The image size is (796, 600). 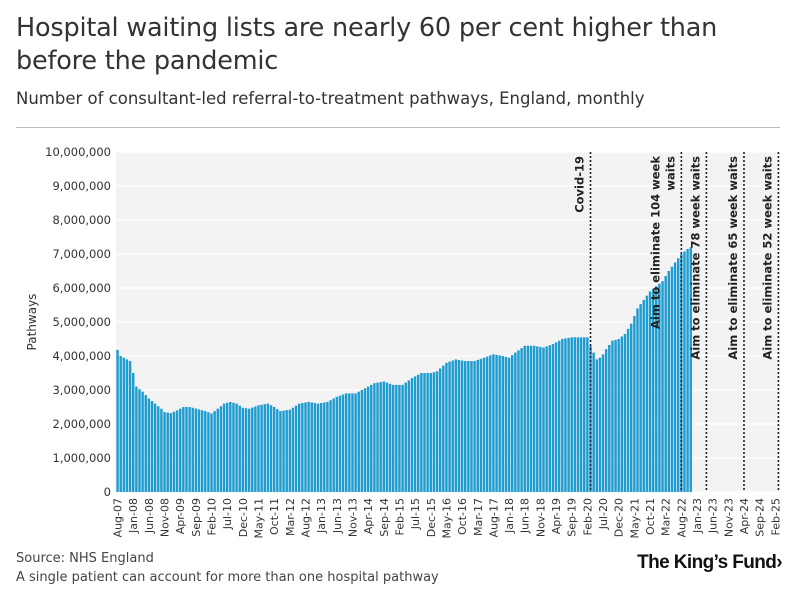 What do you see at coordinates (572, 517) in the screenshot?
I see `x-tick-label: Sep-19` at bounding box center [572, 517].